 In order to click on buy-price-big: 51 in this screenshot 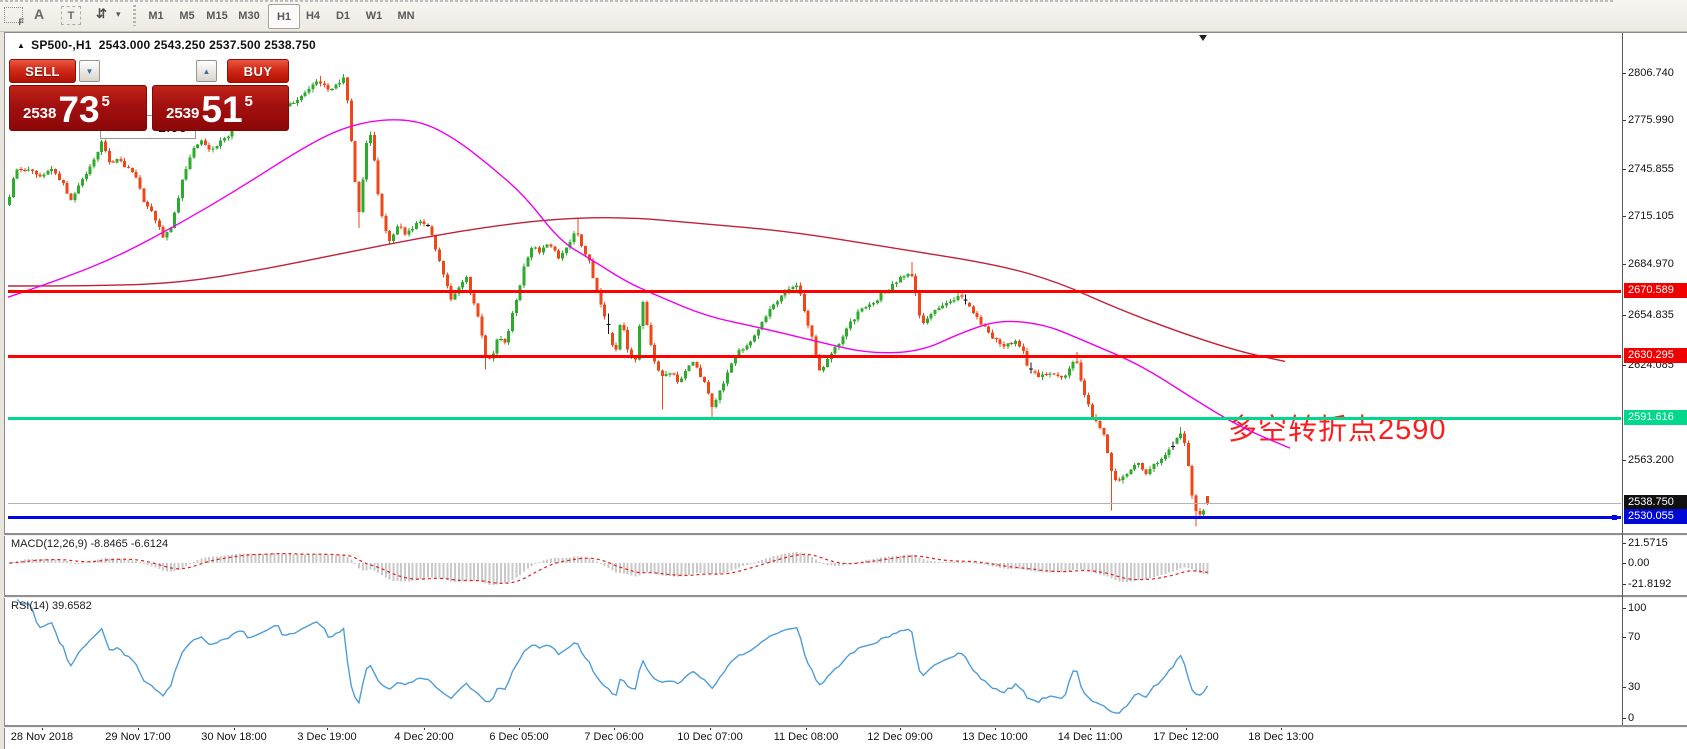, I will do `click(222, 109)`.